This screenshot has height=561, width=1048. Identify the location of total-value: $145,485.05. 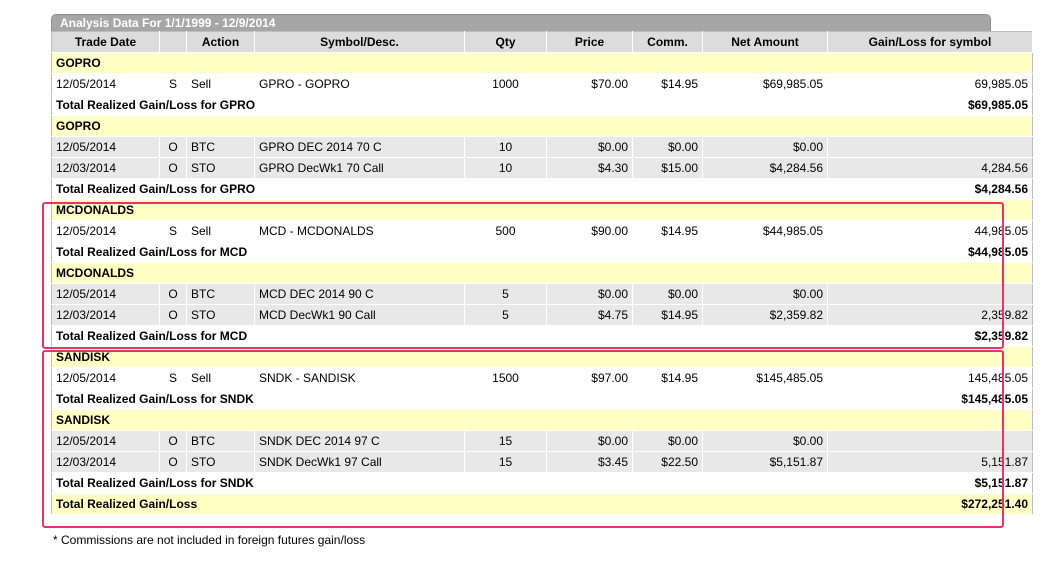
(930, 399).